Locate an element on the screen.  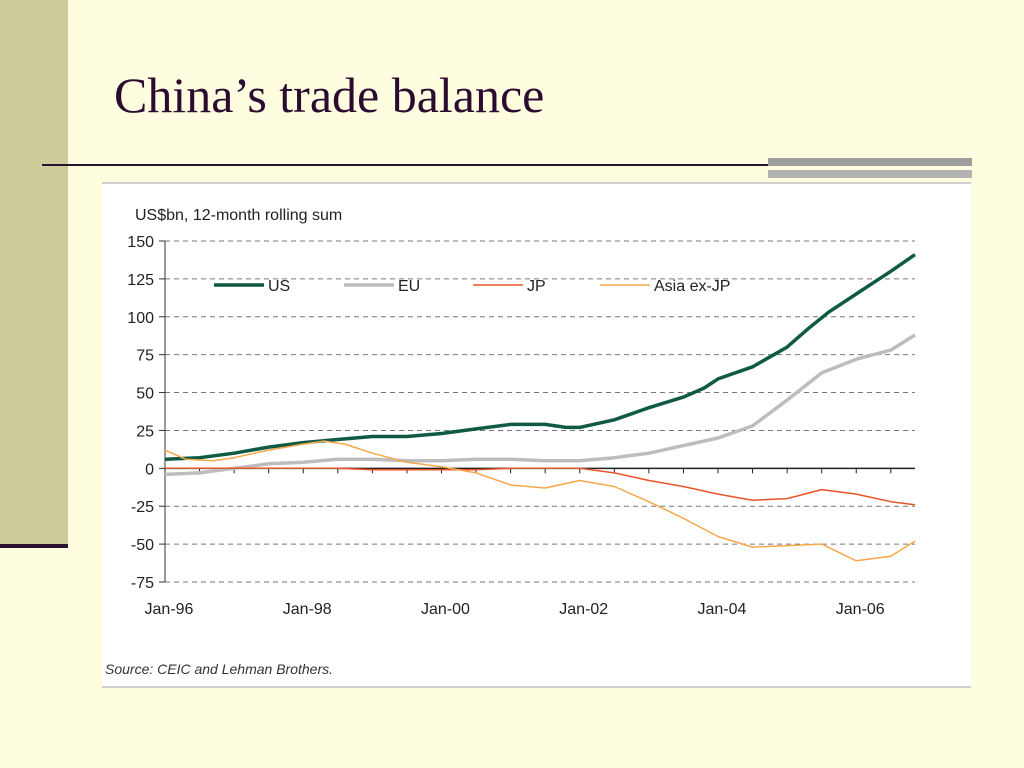
x-tick-label: Jan-00 is located at coordinates (445, 609).